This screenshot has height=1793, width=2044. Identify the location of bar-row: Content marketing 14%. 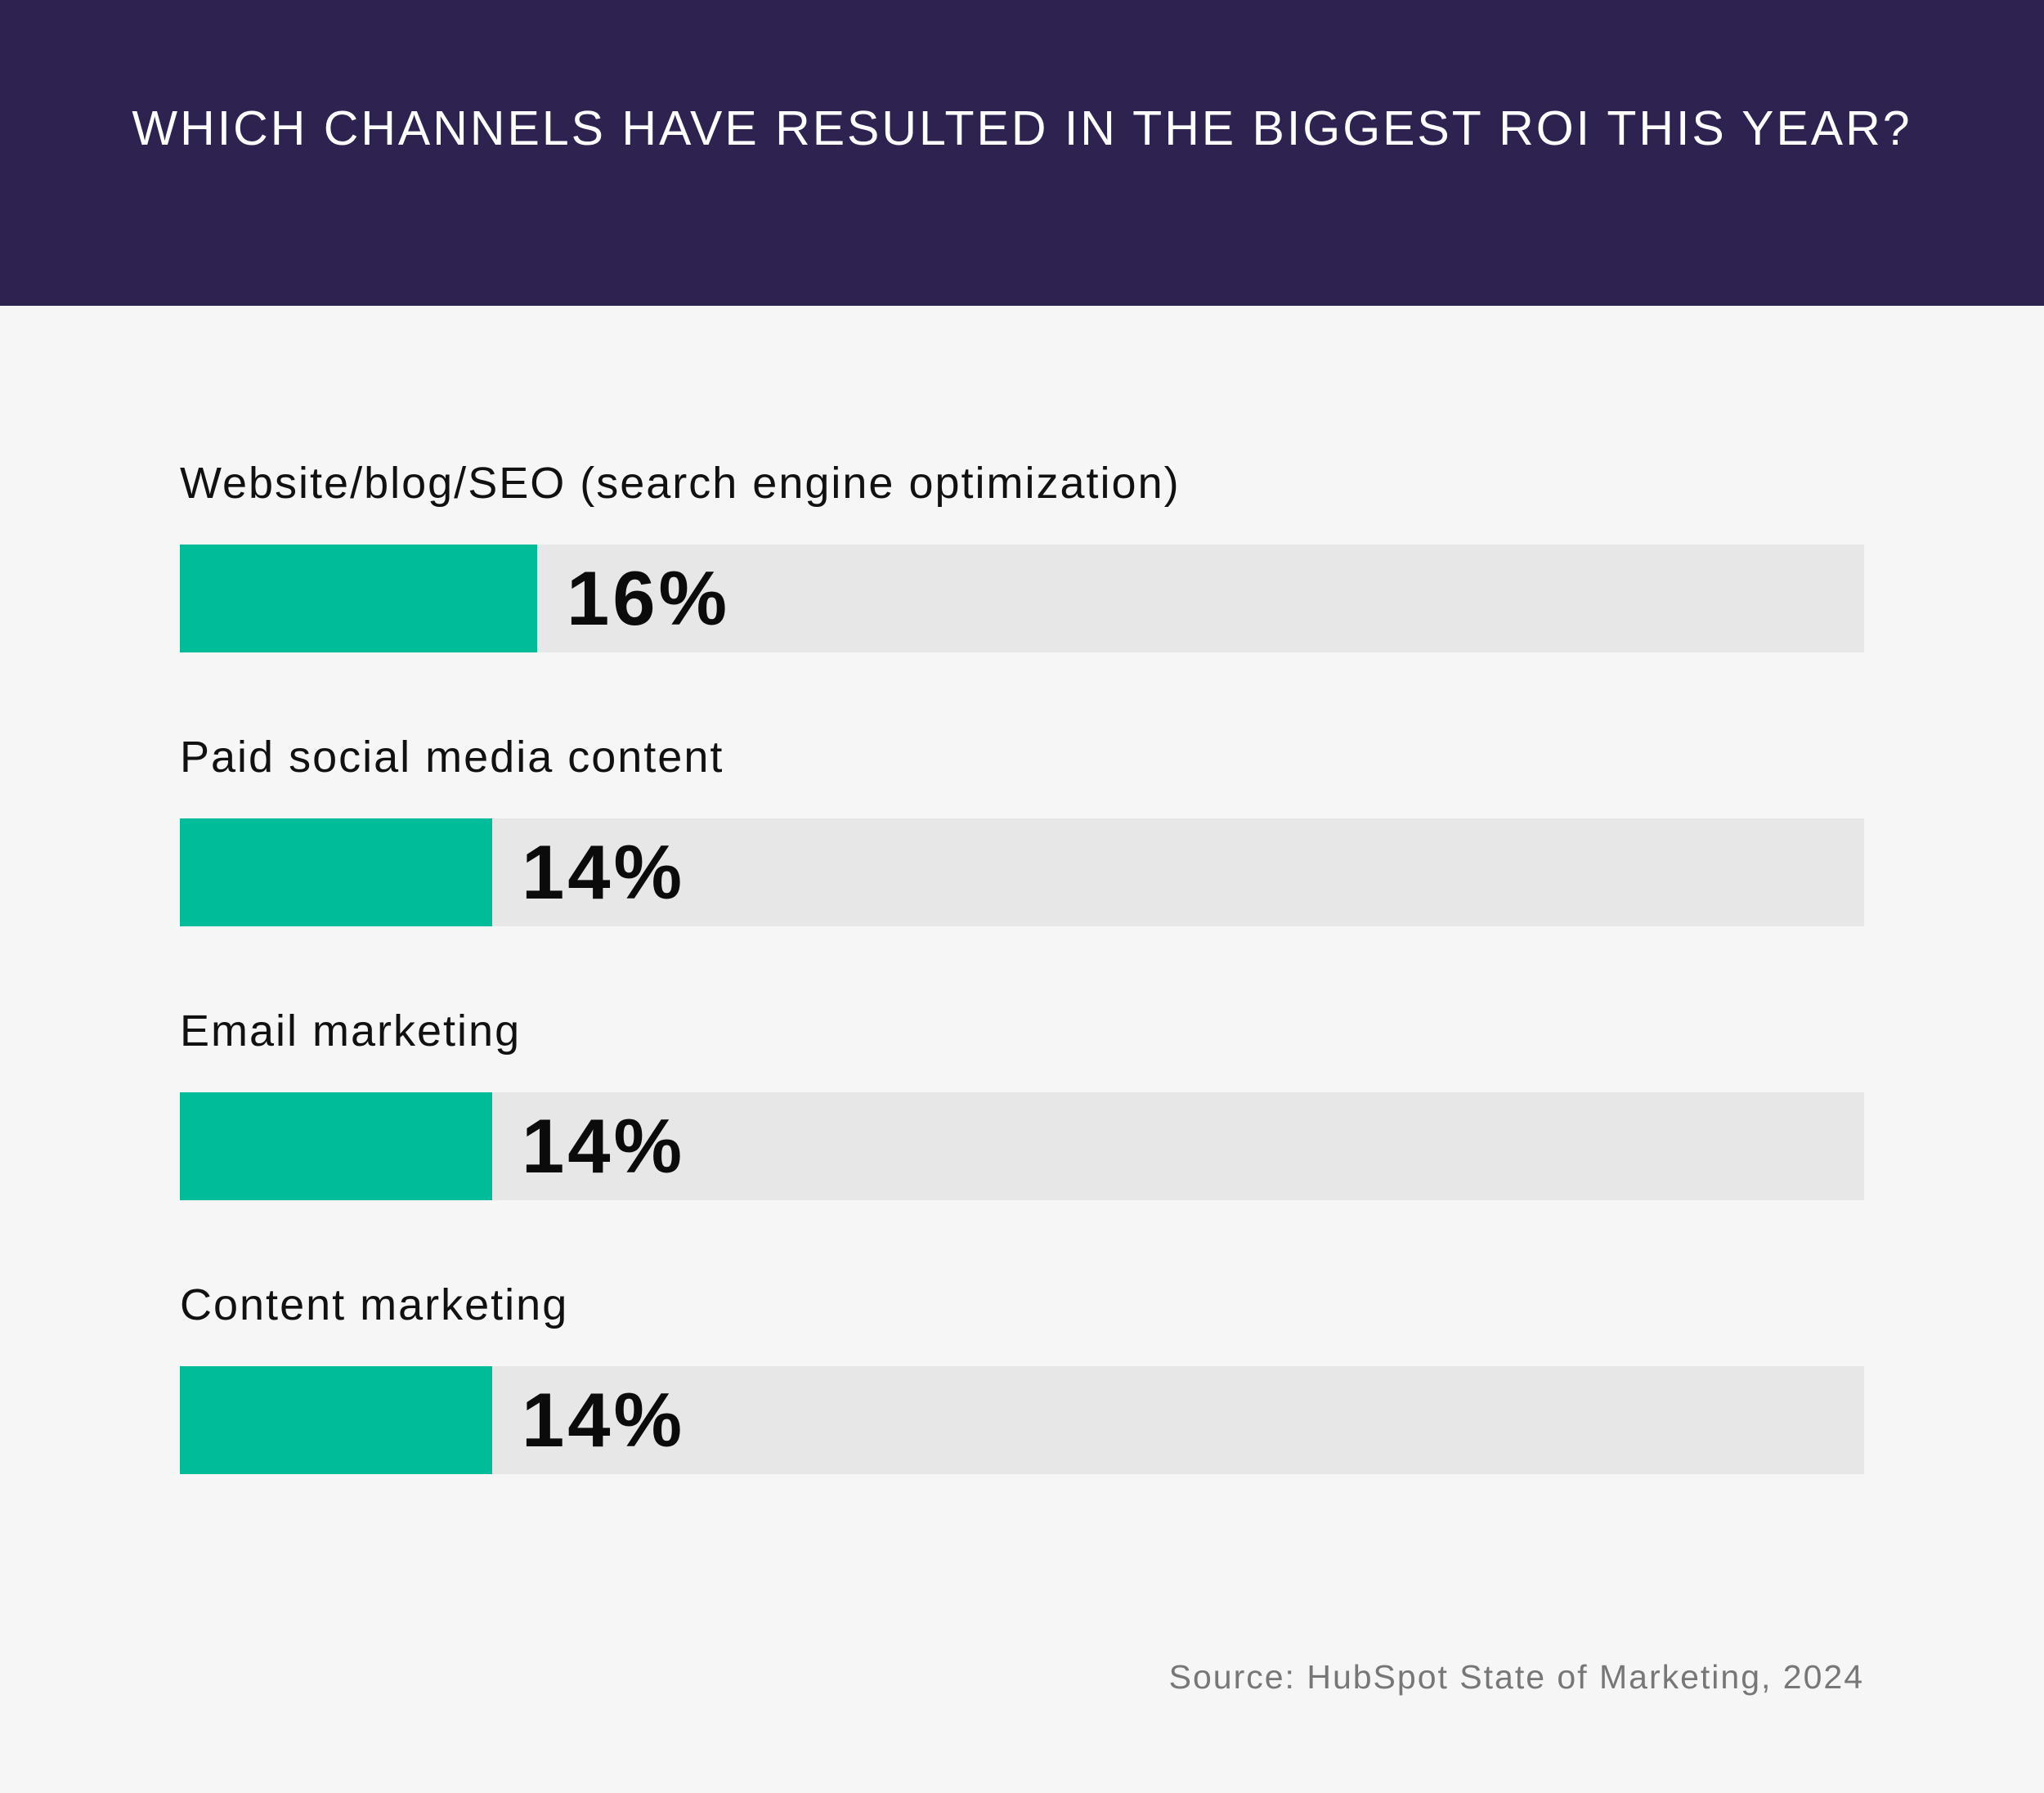
(1022, 1386).